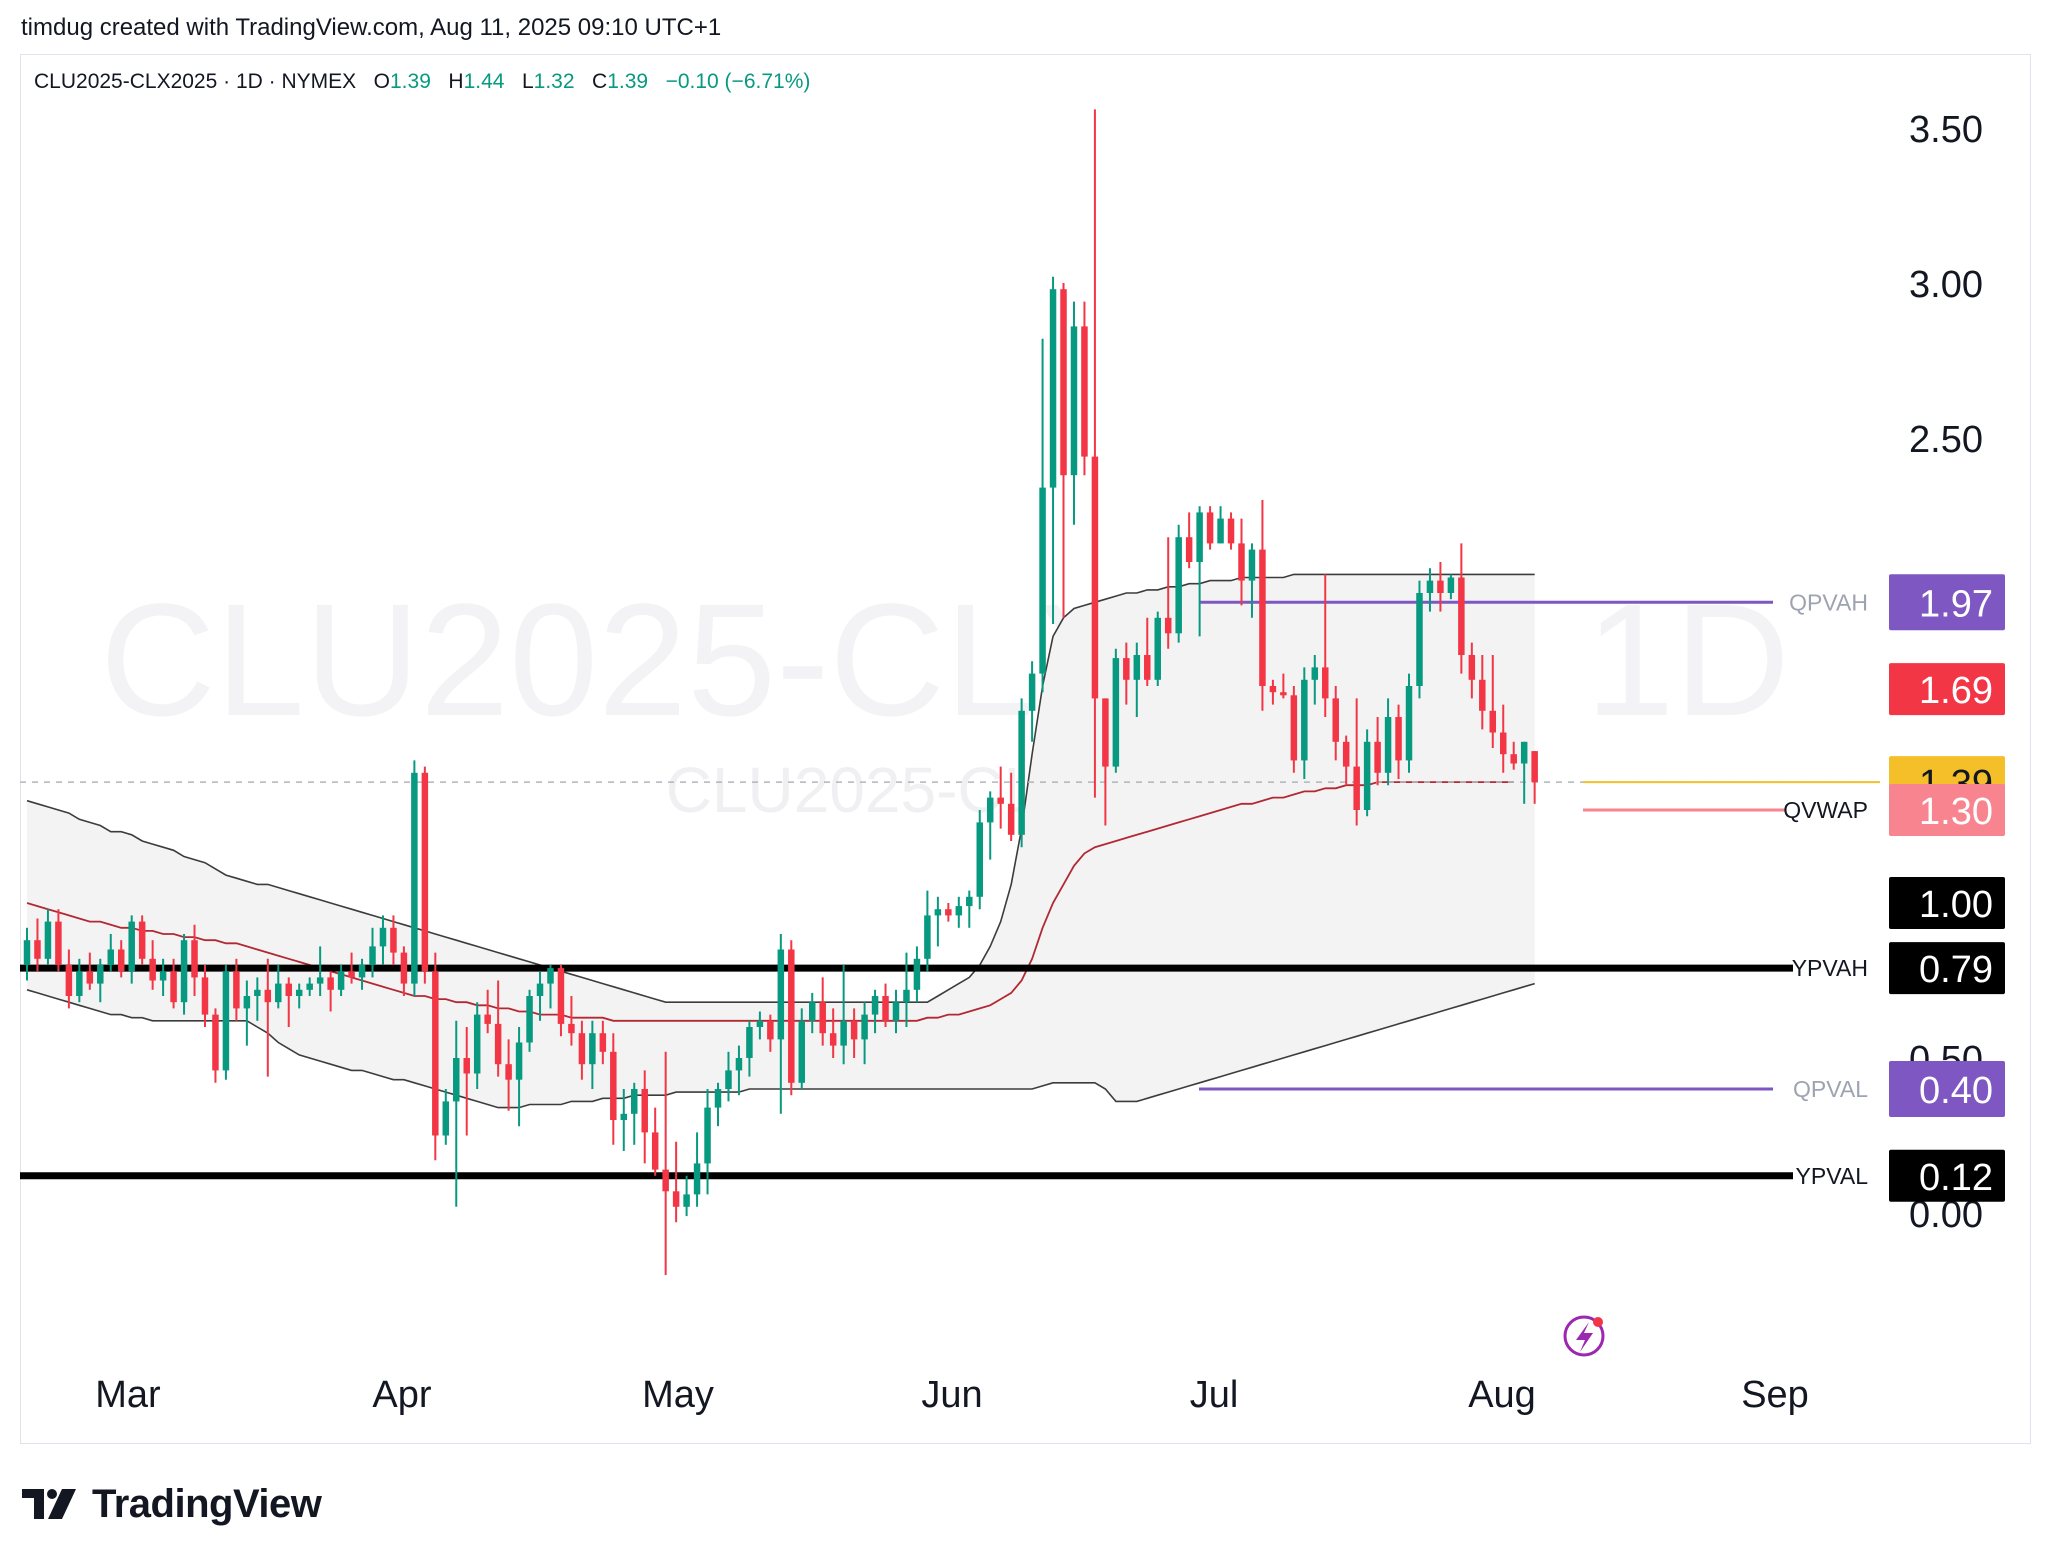  What do you see at coordinates (1828, 602) in the screenshot?
I see `qpvah-name-label: QPVAH` at bounding box center [1828, 602].